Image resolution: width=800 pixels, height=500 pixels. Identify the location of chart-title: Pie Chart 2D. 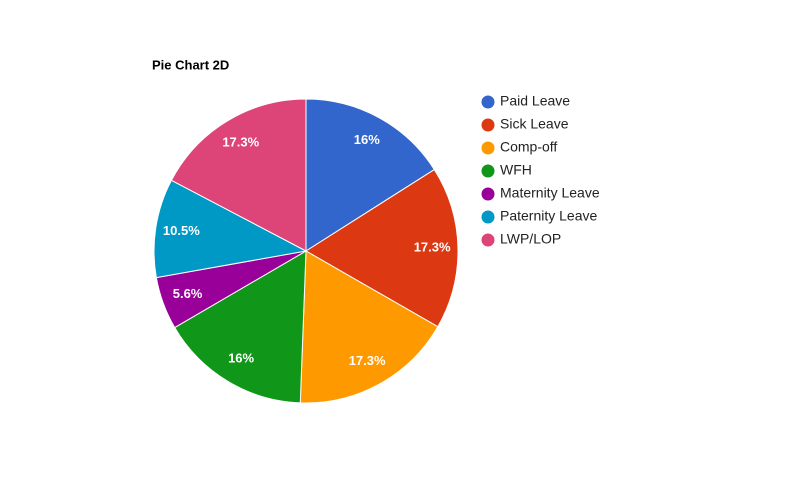
(190, 64).